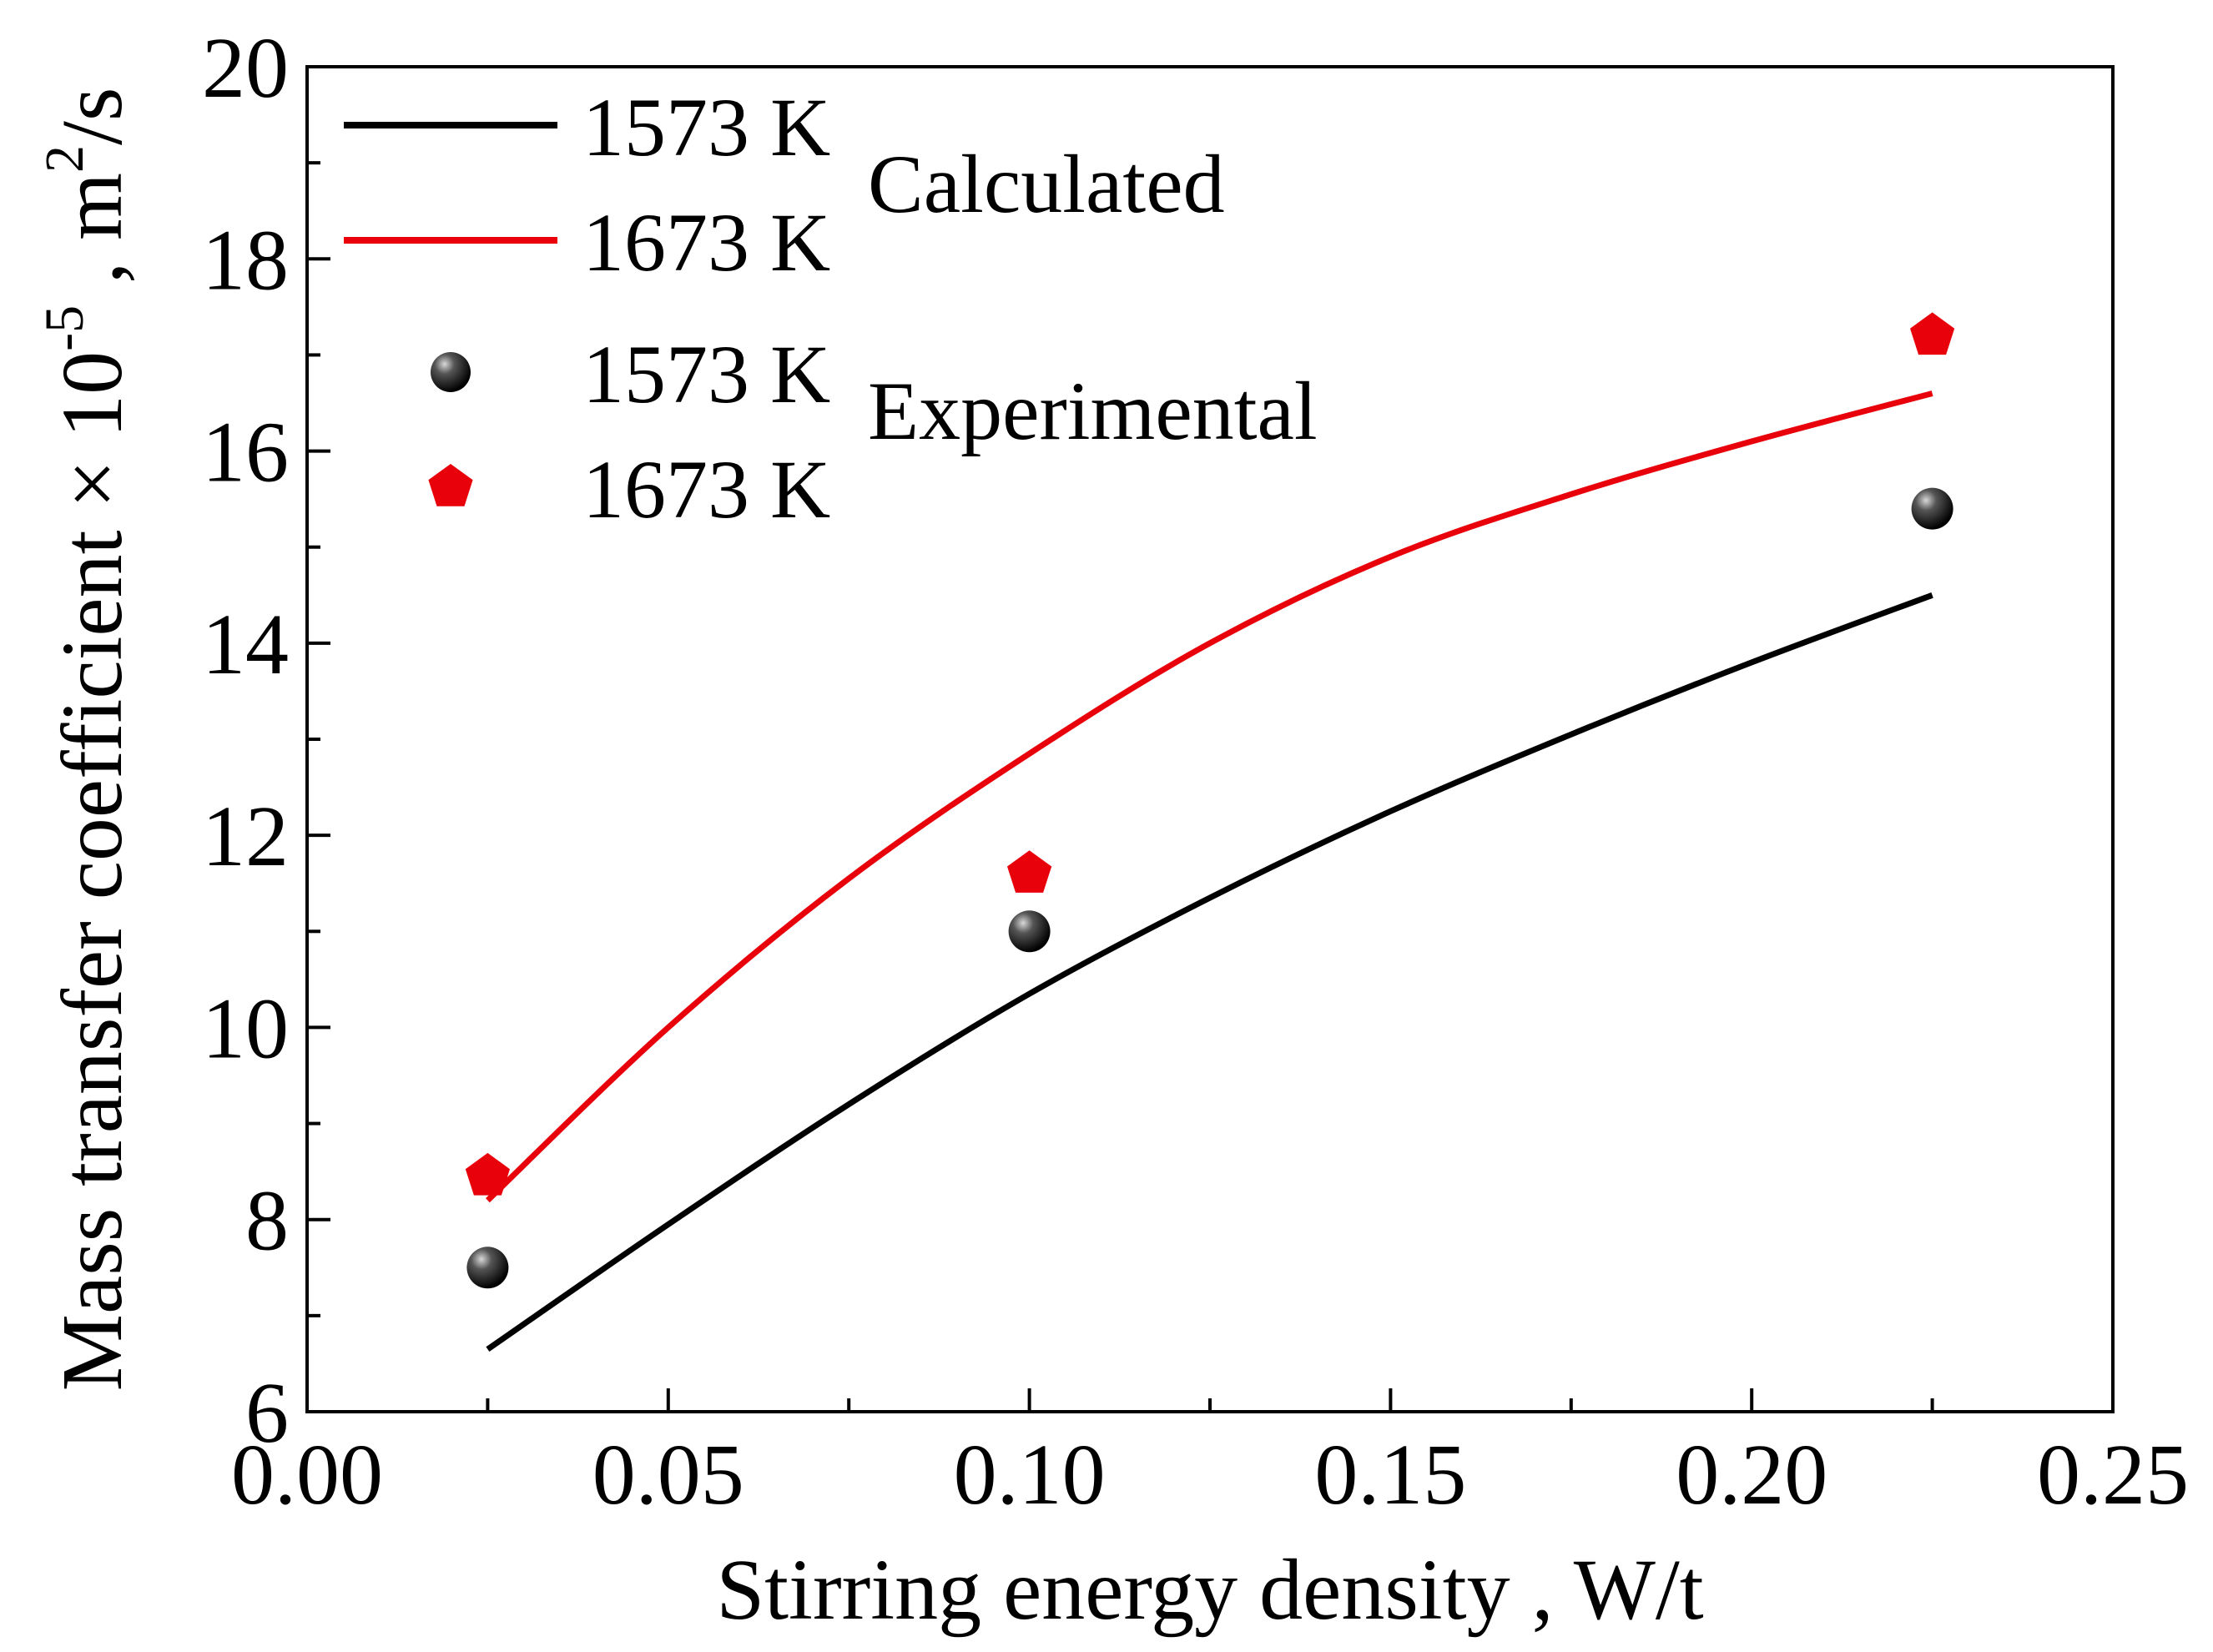 The width and height of the screenshot is (2213, 1652). I want to click on y-tick-label: 16, so click(245, 453).